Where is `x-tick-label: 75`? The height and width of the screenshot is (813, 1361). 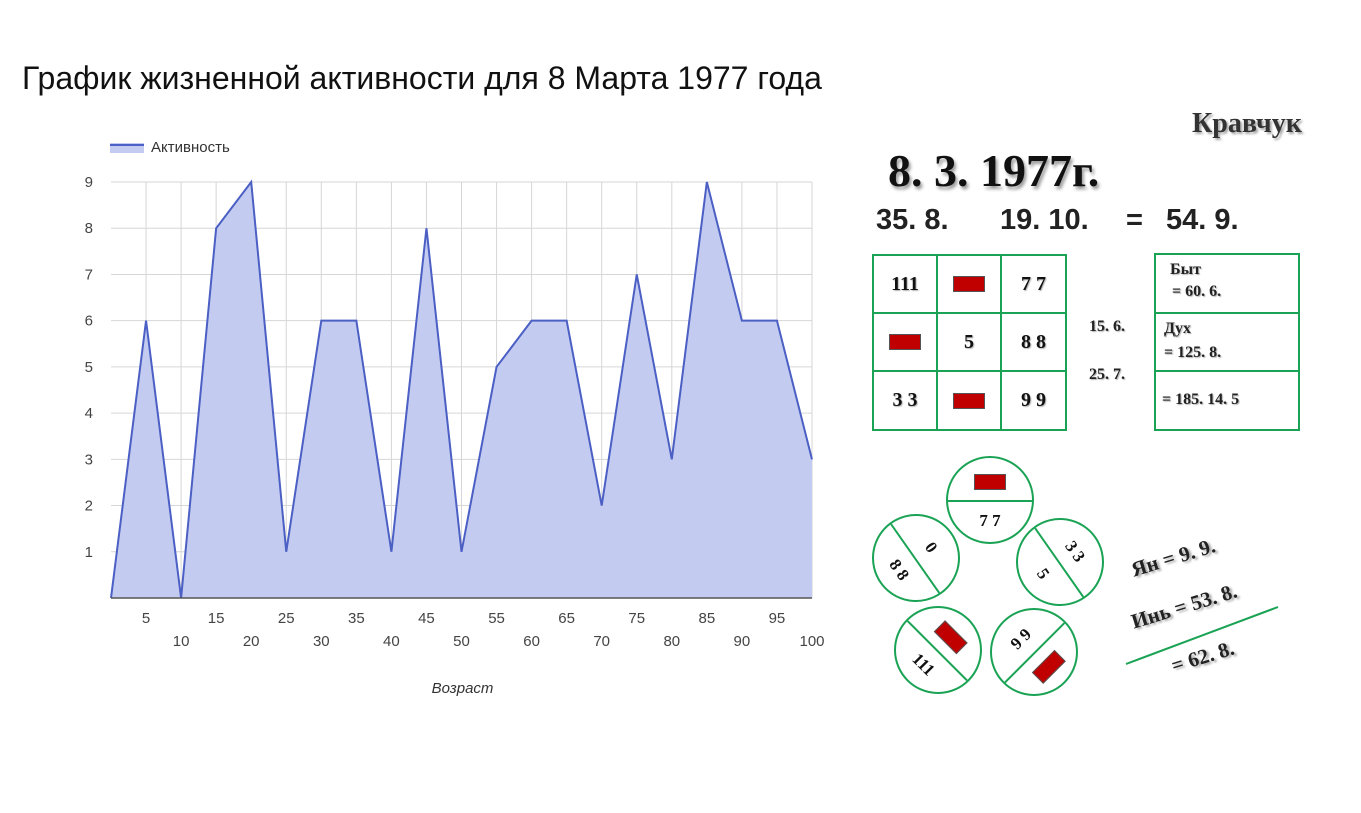 x-tick-label: 75 is located at coordinates (636, 618).